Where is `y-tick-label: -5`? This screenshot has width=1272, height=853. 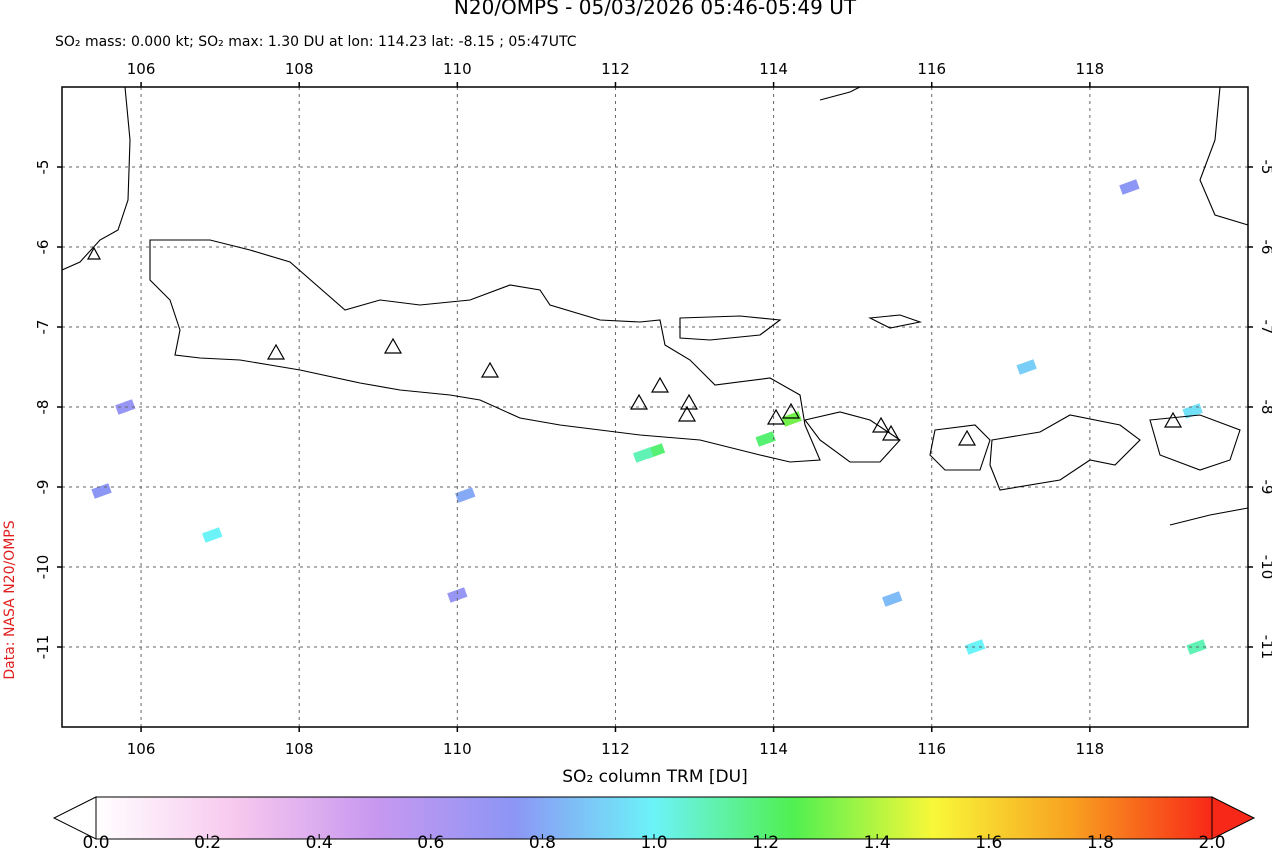
y-tick-label: -5 is located at coordinates (43, 167).